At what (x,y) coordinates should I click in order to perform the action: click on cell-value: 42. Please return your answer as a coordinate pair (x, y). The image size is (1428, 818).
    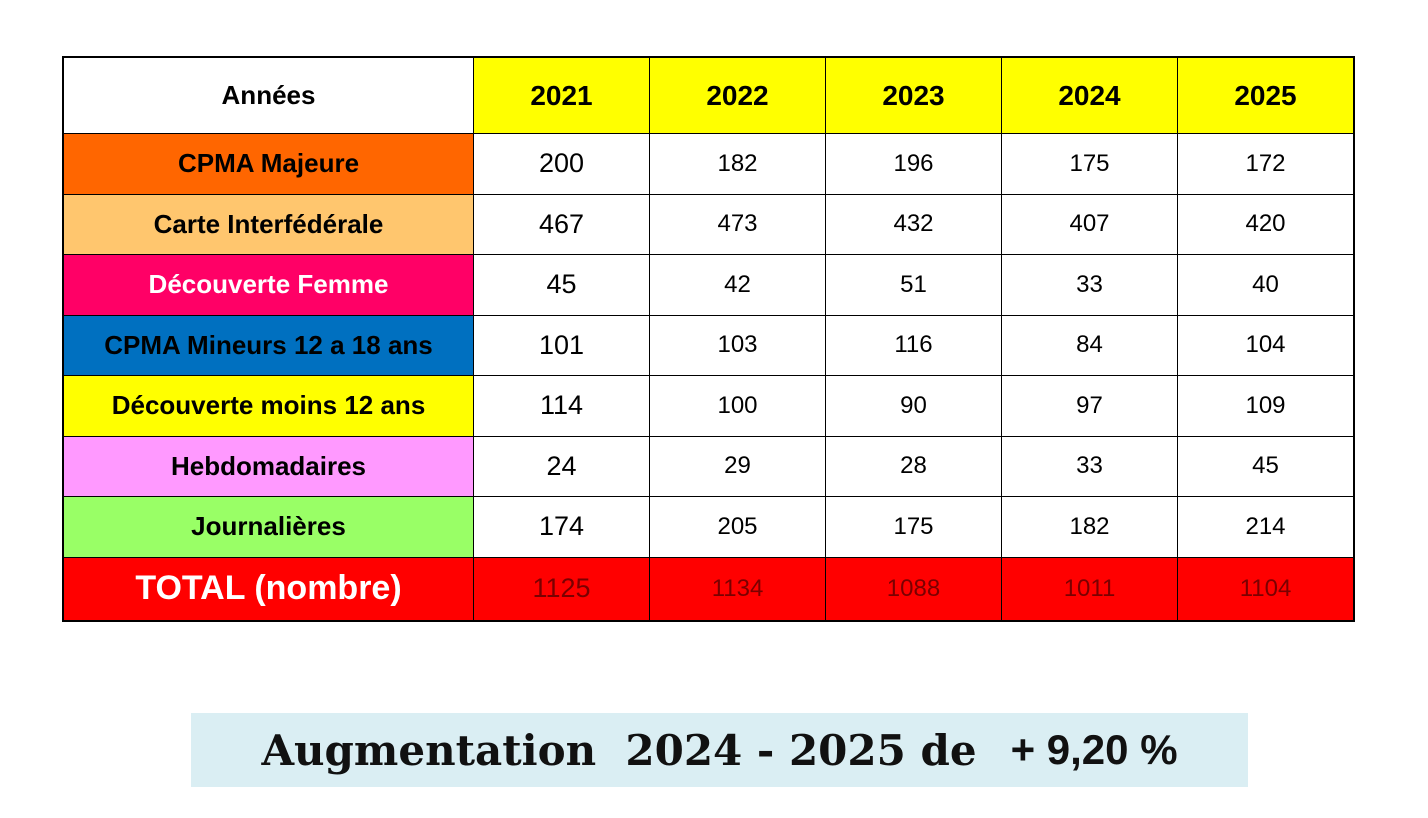
    Looking at the image, I should click on (737, 285).